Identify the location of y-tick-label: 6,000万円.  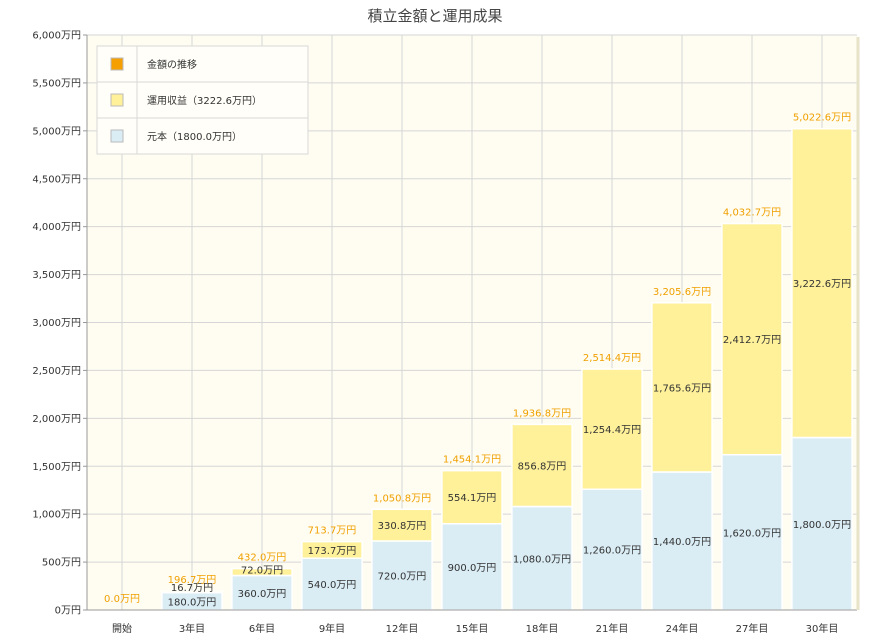
(56, 36).